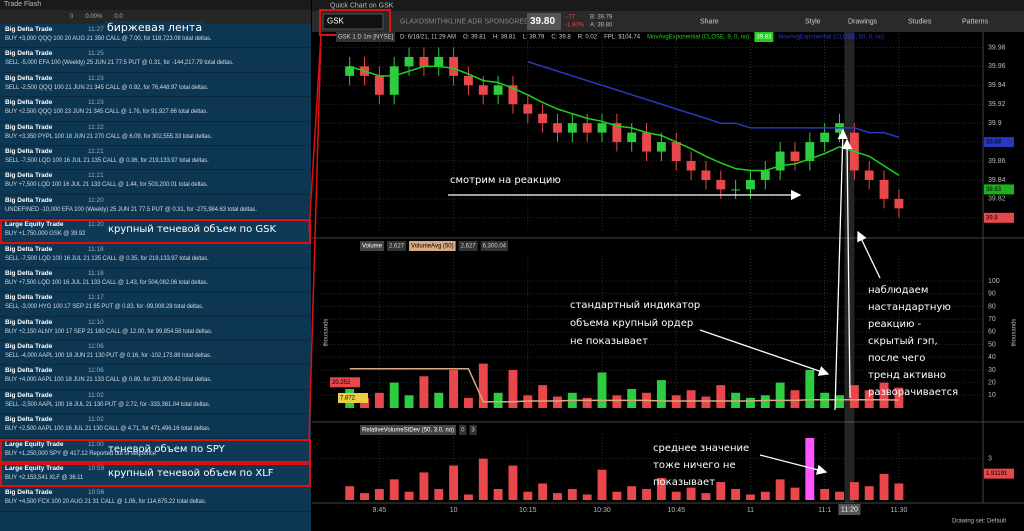 The width and height of the screenshot is (1024, 531). Describe the element at coordinates (979, 522) in the screenshot. I see `drawing-set: Drawing set: Default` at that location.